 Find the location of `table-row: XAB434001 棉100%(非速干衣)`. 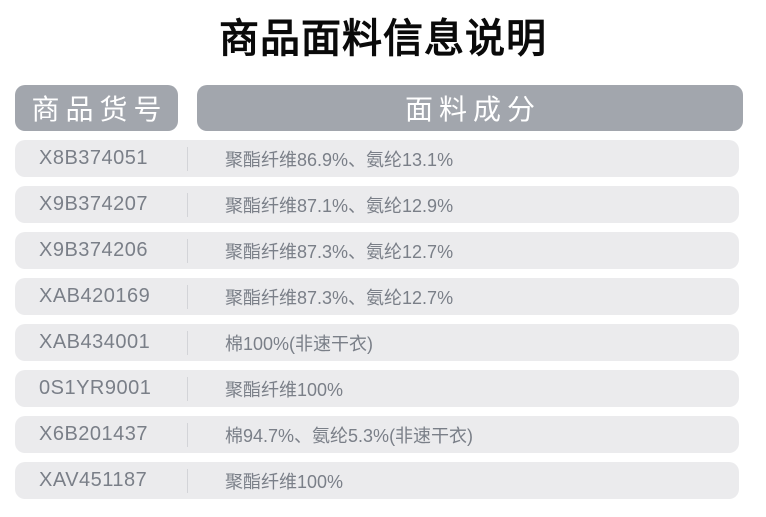

table-row: XAB434001 棉100%(非速干衣) is located at coordinates (377, 342).